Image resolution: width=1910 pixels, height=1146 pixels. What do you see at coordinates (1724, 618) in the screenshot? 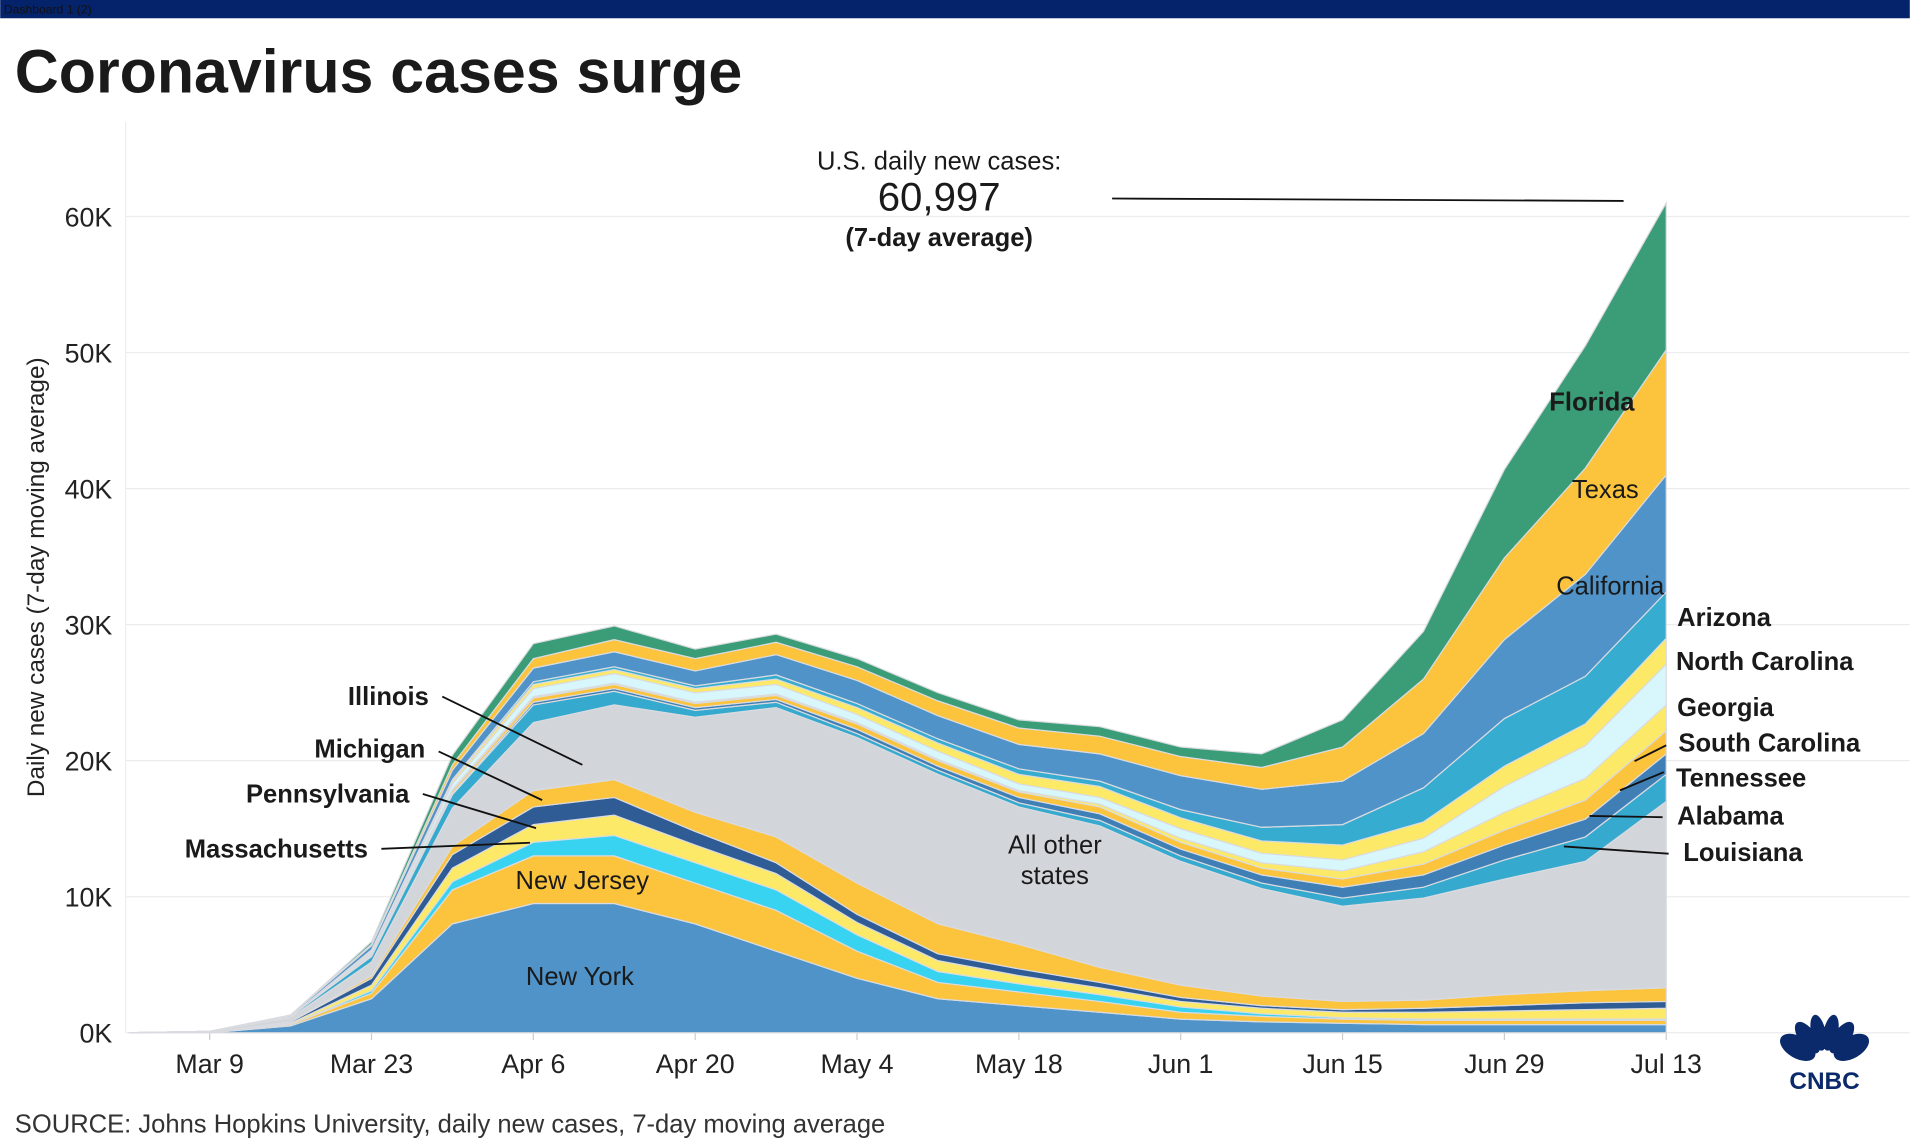
I see `label-arizona: Arizona` at bounding box center [1724, 618].